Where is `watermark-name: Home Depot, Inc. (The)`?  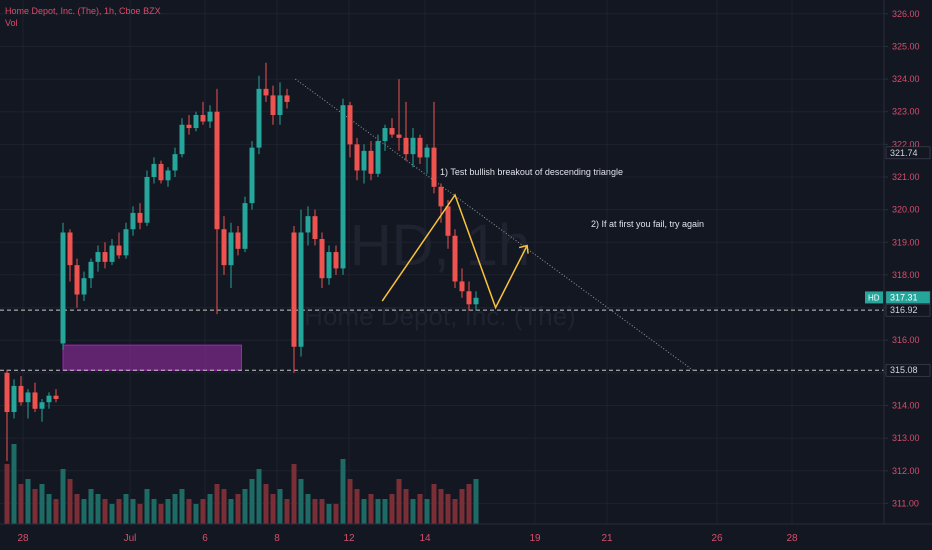 watermark-name: Home Depot, Inc. (The) is located at coordinates (440, 316).